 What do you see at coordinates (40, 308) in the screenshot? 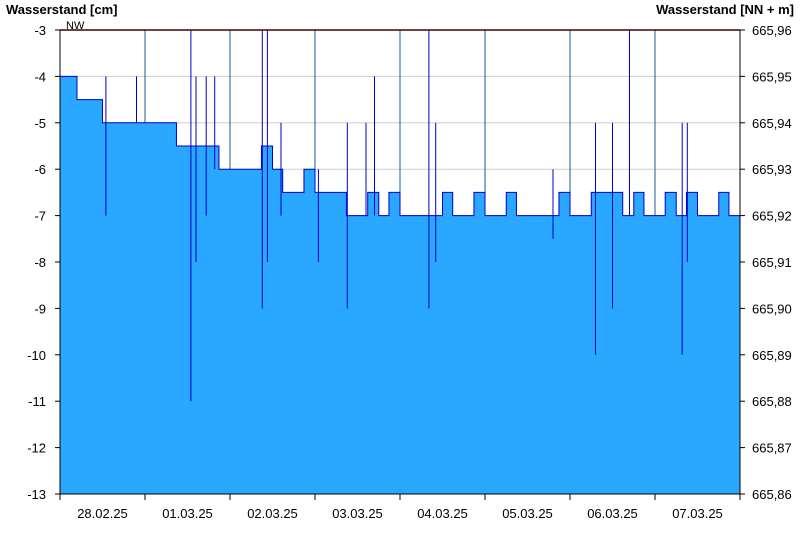
I see `tick-label-left: -9` at bounding box center [40, 308].